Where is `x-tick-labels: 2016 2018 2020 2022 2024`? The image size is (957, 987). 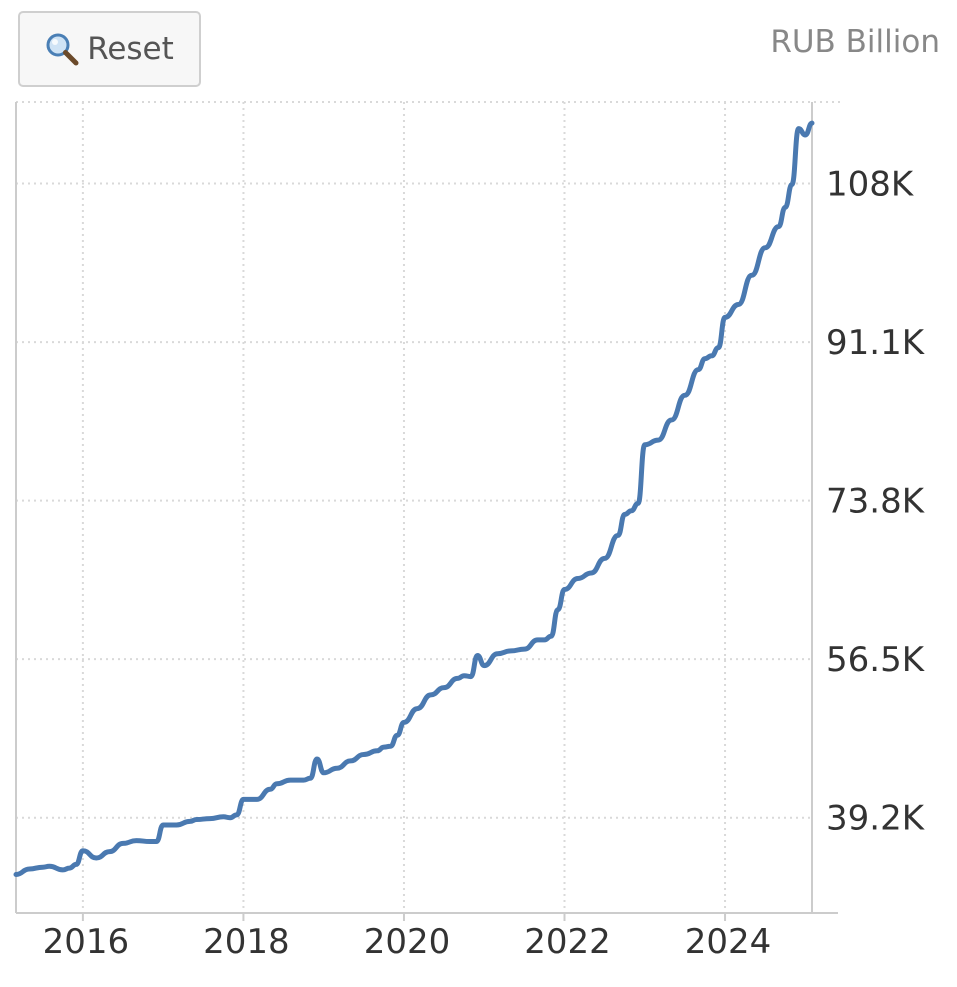
x-tick-labels: 2016 2018 2020 2022 2024 is located at coordinates (407, 942).